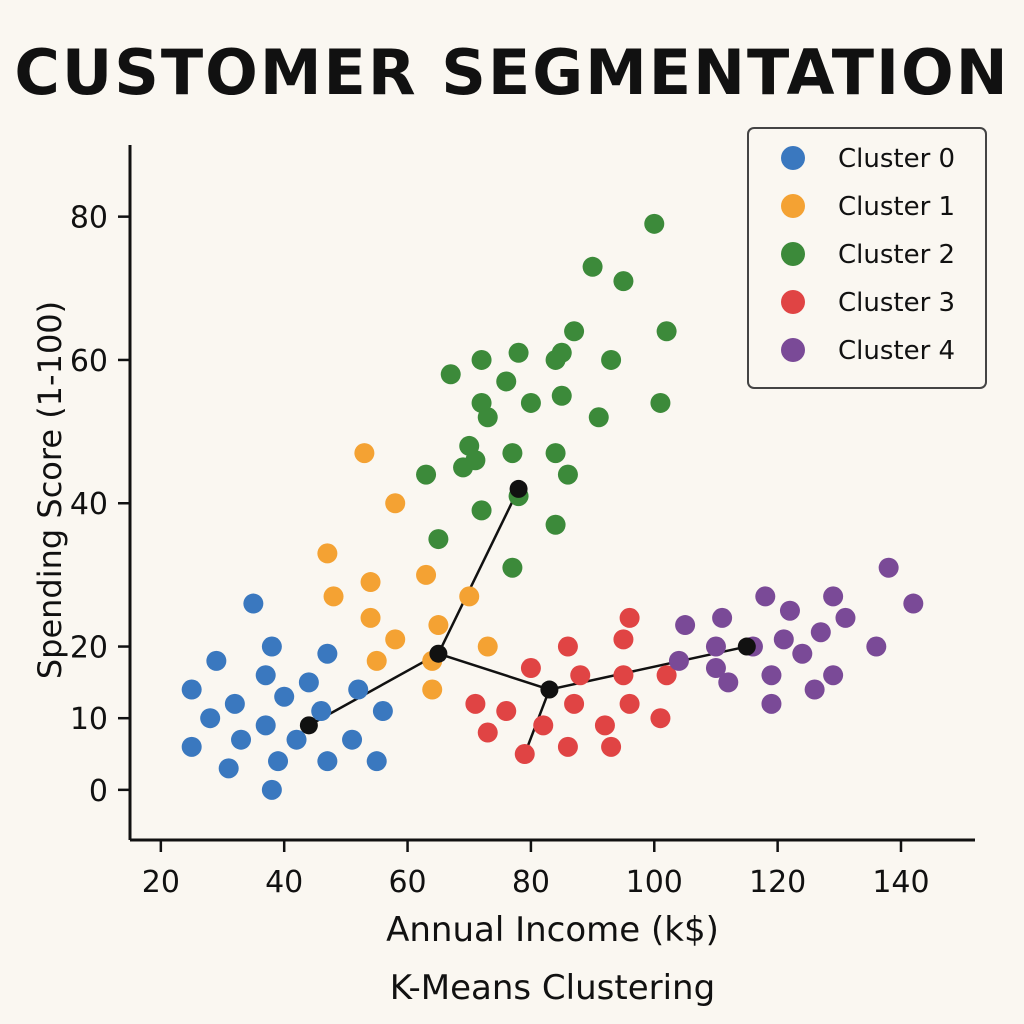 The image size is (1024, 1024). I want to click on x-tick-label: 20, so click(161, 882).